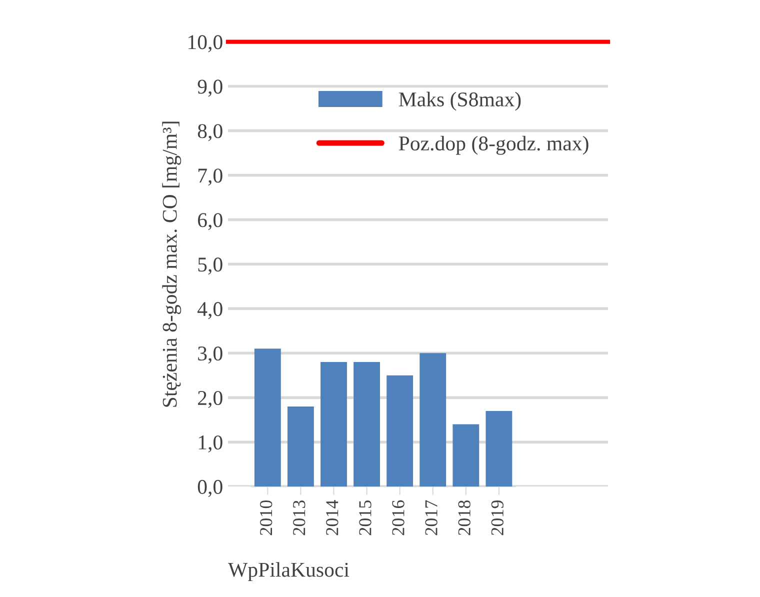 Image resolution: width=760 pixels, height=597 pixels. What do you see at coordinates (365, 518) in the screenshot?
I see `x-tick-label: 2015` at bounding box center [365, 518].